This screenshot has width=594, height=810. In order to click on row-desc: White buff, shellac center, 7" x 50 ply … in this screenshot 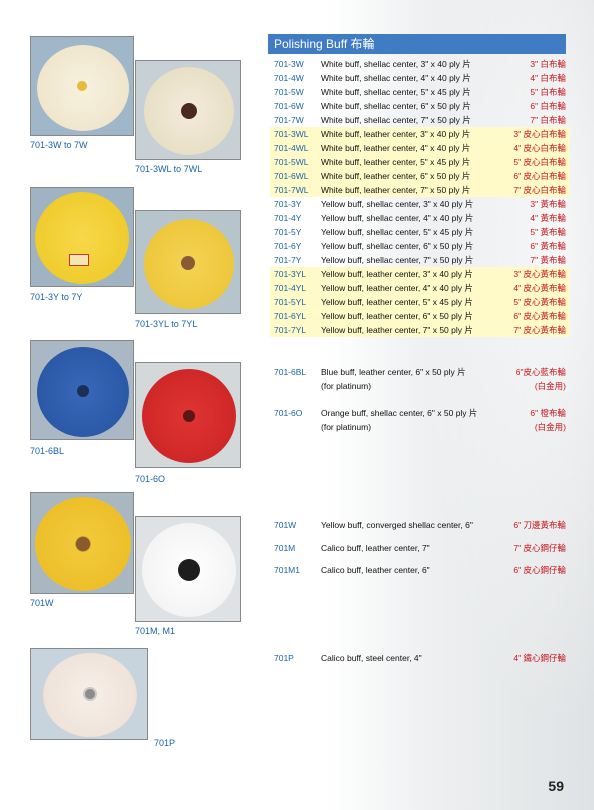, I will do `click(396, 120)`.